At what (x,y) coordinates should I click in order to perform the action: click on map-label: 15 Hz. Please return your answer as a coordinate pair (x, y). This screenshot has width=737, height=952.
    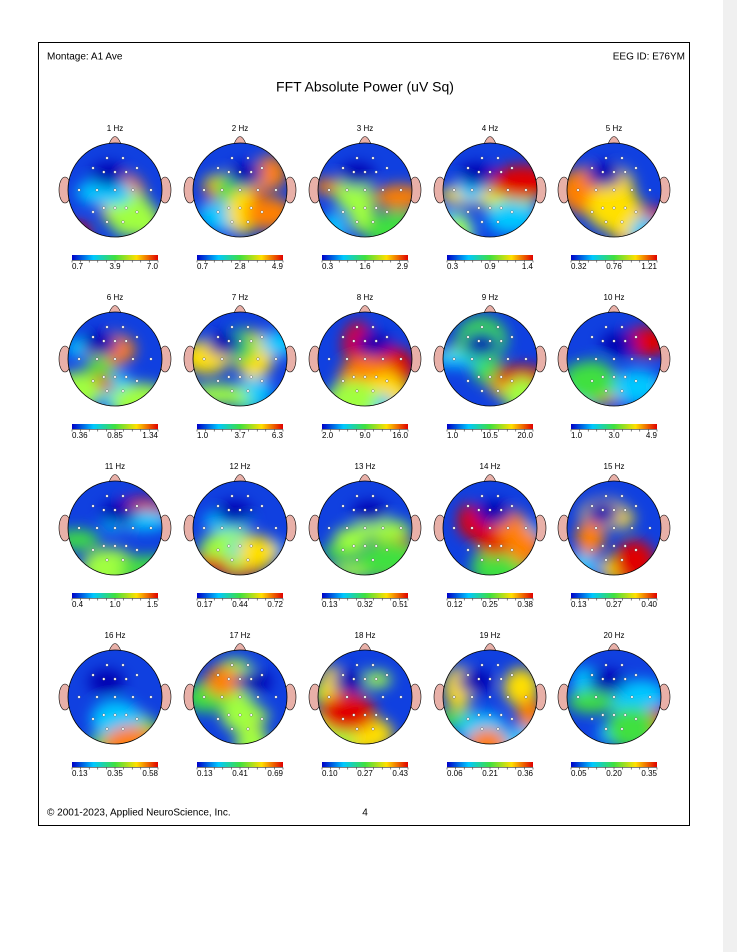
    Looking at the image, I should click on (614, 466).